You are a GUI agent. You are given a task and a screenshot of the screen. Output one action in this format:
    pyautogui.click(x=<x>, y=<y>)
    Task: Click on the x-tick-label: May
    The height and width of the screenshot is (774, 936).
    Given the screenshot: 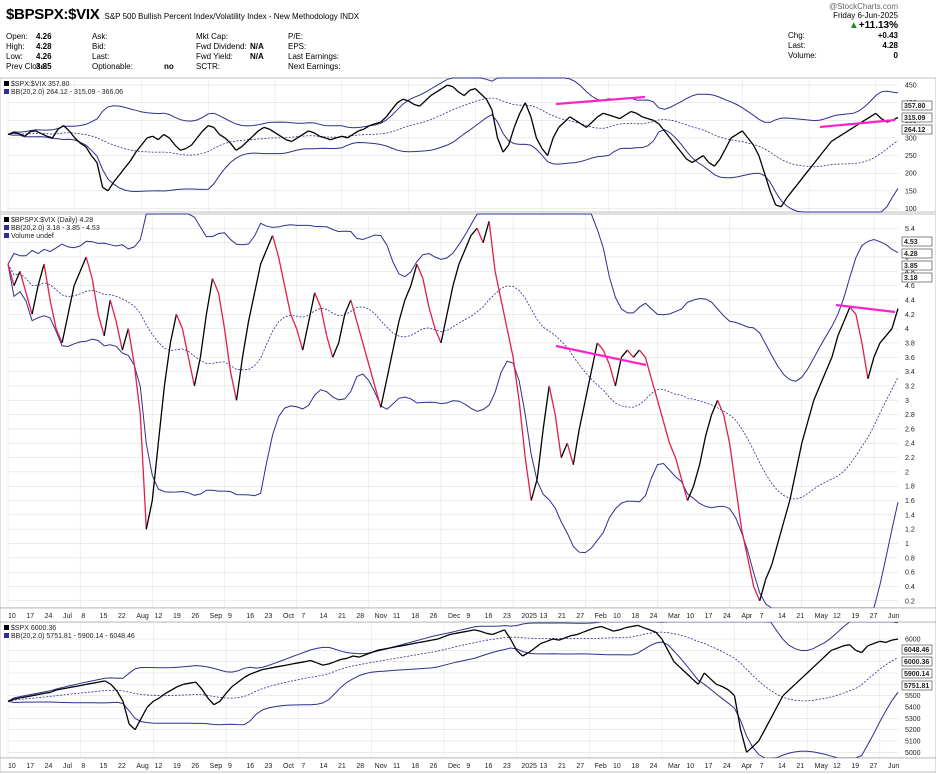 What is the action you would take?
    pyautogui.click(x=822, y=766)
    